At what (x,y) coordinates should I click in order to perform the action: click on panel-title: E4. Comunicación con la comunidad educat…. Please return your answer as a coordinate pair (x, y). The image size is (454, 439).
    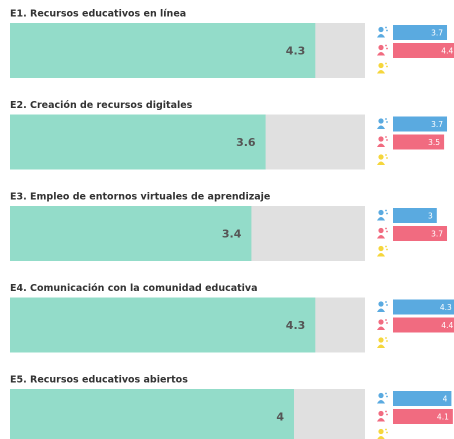
    Looking at the image, I should click on (134, 288).